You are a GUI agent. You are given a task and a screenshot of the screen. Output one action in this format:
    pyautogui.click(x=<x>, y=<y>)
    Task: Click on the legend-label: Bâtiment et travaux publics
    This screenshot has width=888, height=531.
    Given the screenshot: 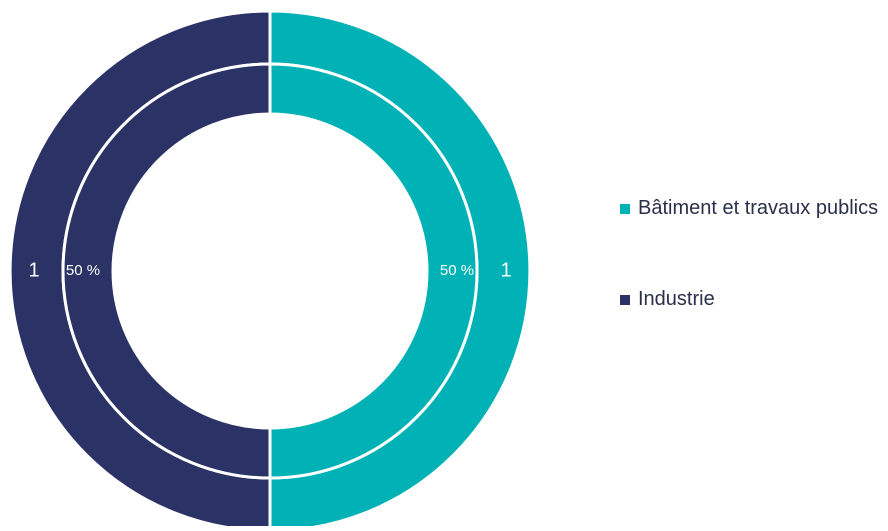 What is the action you would take?
    pyautogui.click(x=758, y=208)
    